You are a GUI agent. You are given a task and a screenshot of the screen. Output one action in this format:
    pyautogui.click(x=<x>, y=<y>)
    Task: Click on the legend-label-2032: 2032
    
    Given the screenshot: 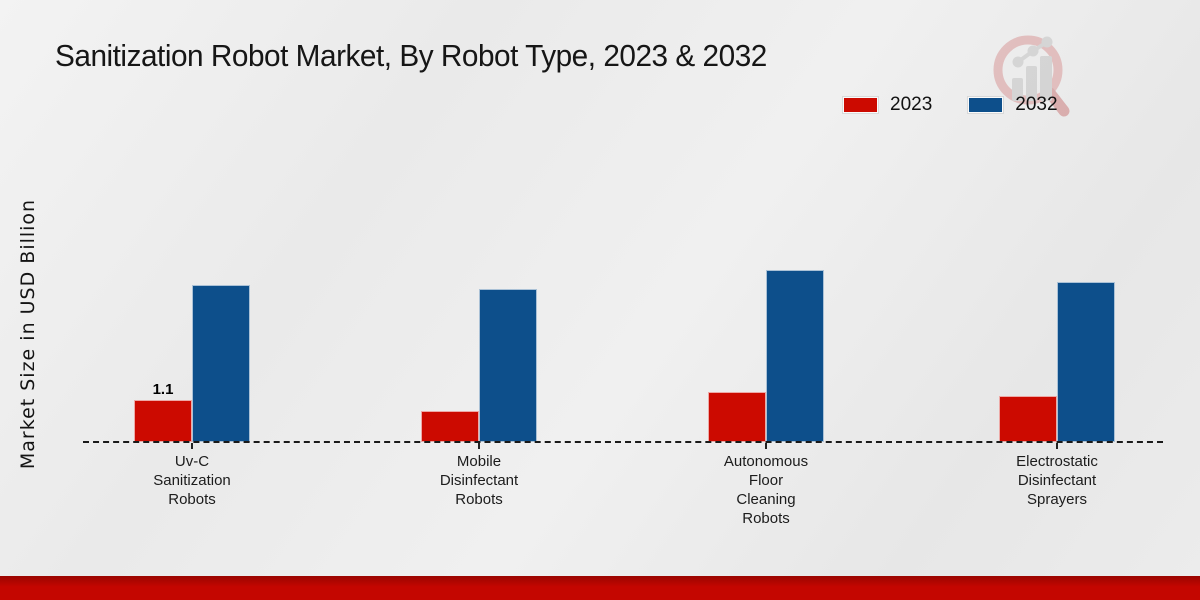 What is the action you would take?
    pyautogui.click(x=1036, y=104)
    